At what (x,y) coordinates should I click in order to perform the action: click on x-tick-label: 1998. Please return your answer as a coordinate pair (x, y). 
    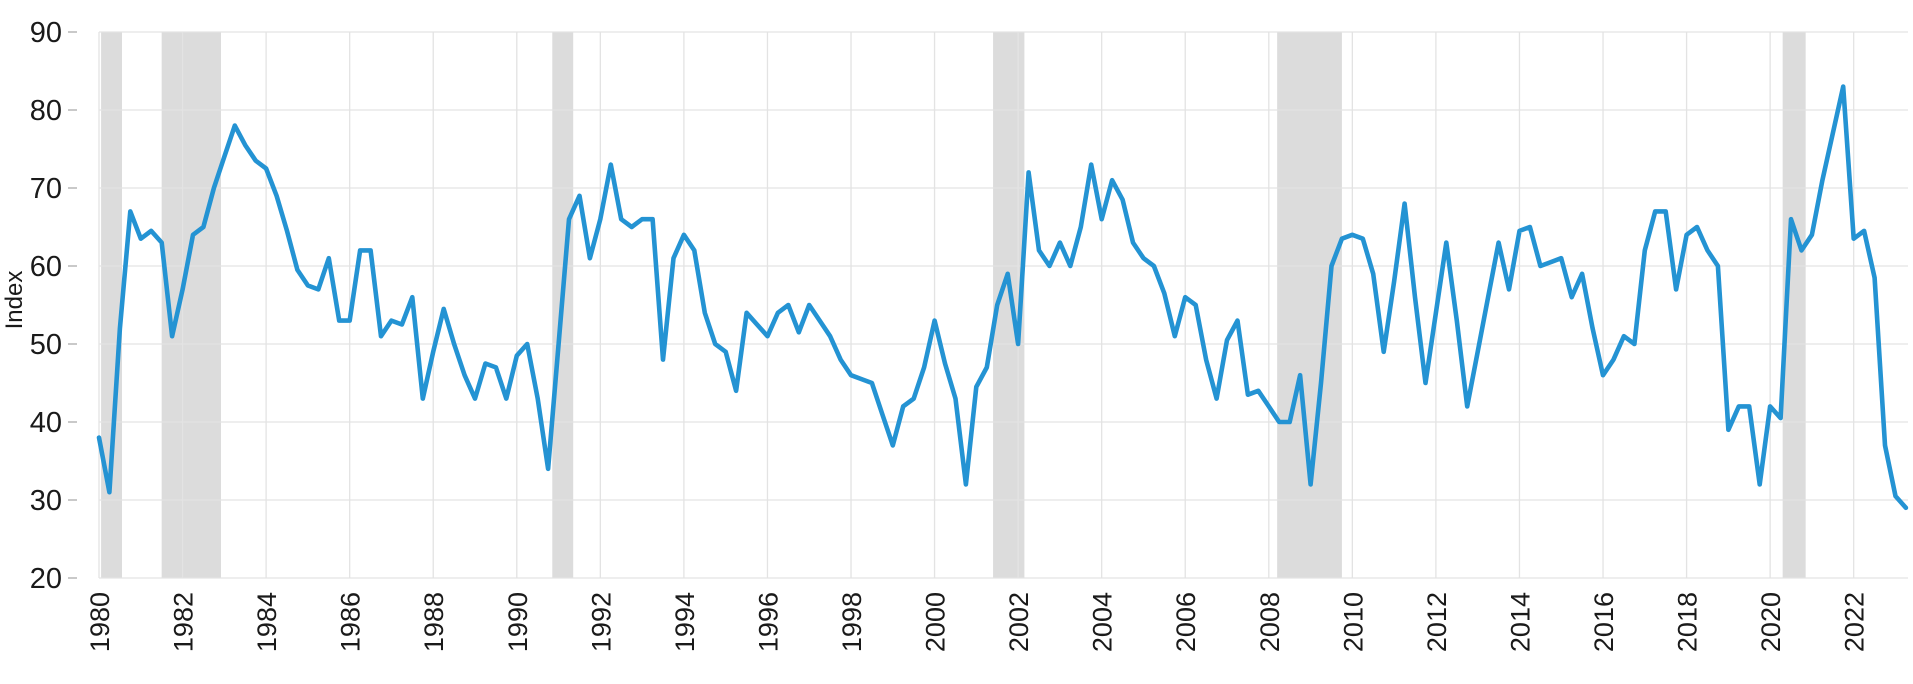
    Looking at the image, I should click on (852, 622).